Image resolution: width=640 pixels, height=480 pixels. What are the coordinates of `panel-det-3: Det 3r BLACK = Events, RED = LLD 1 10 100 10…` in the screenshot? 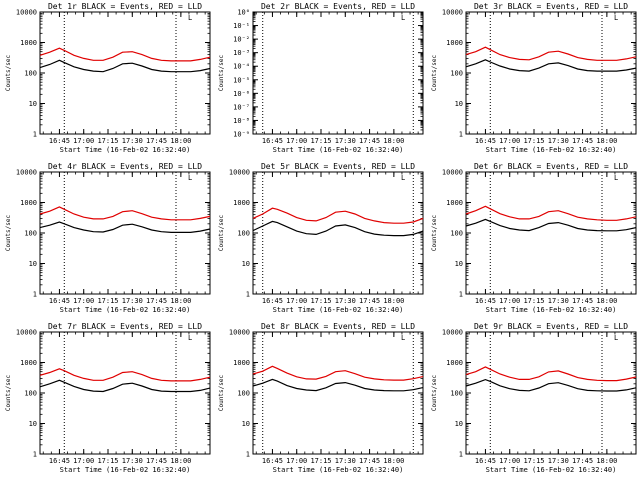 It's located at (534, 78).